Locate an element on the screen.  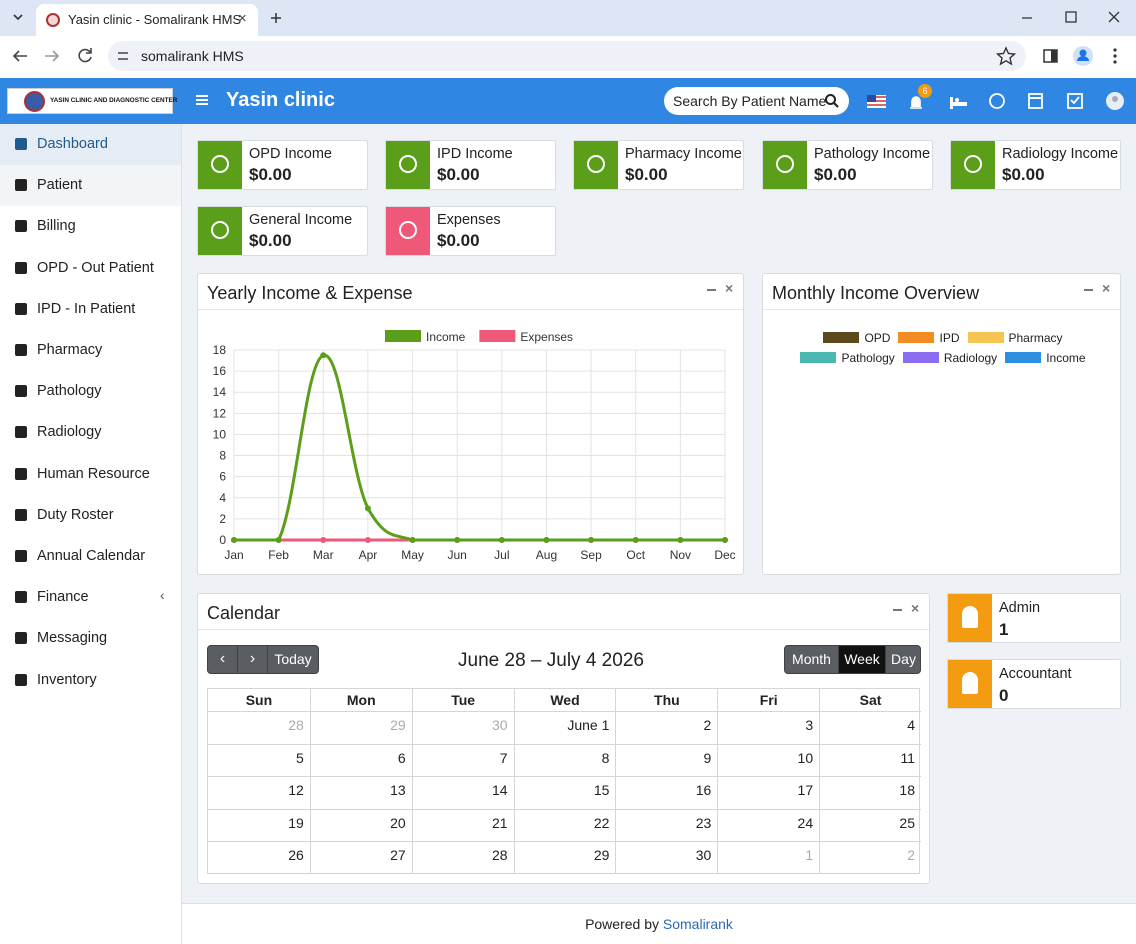
logo: YASIN CLINIC AND DIAGNOSTIC CENTER is located at coordinates (92, 101).